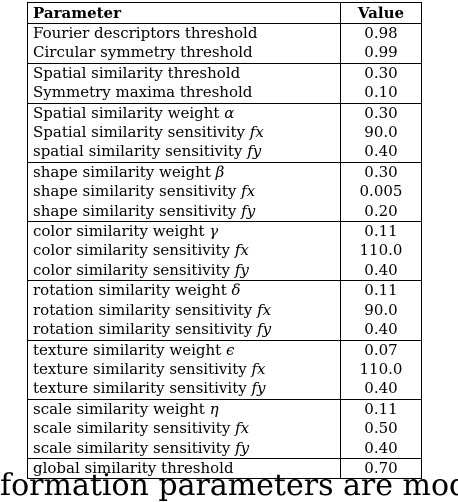  I want to click on parameter-cell: spatial similarity sensitivity fy, so click(184, 152).